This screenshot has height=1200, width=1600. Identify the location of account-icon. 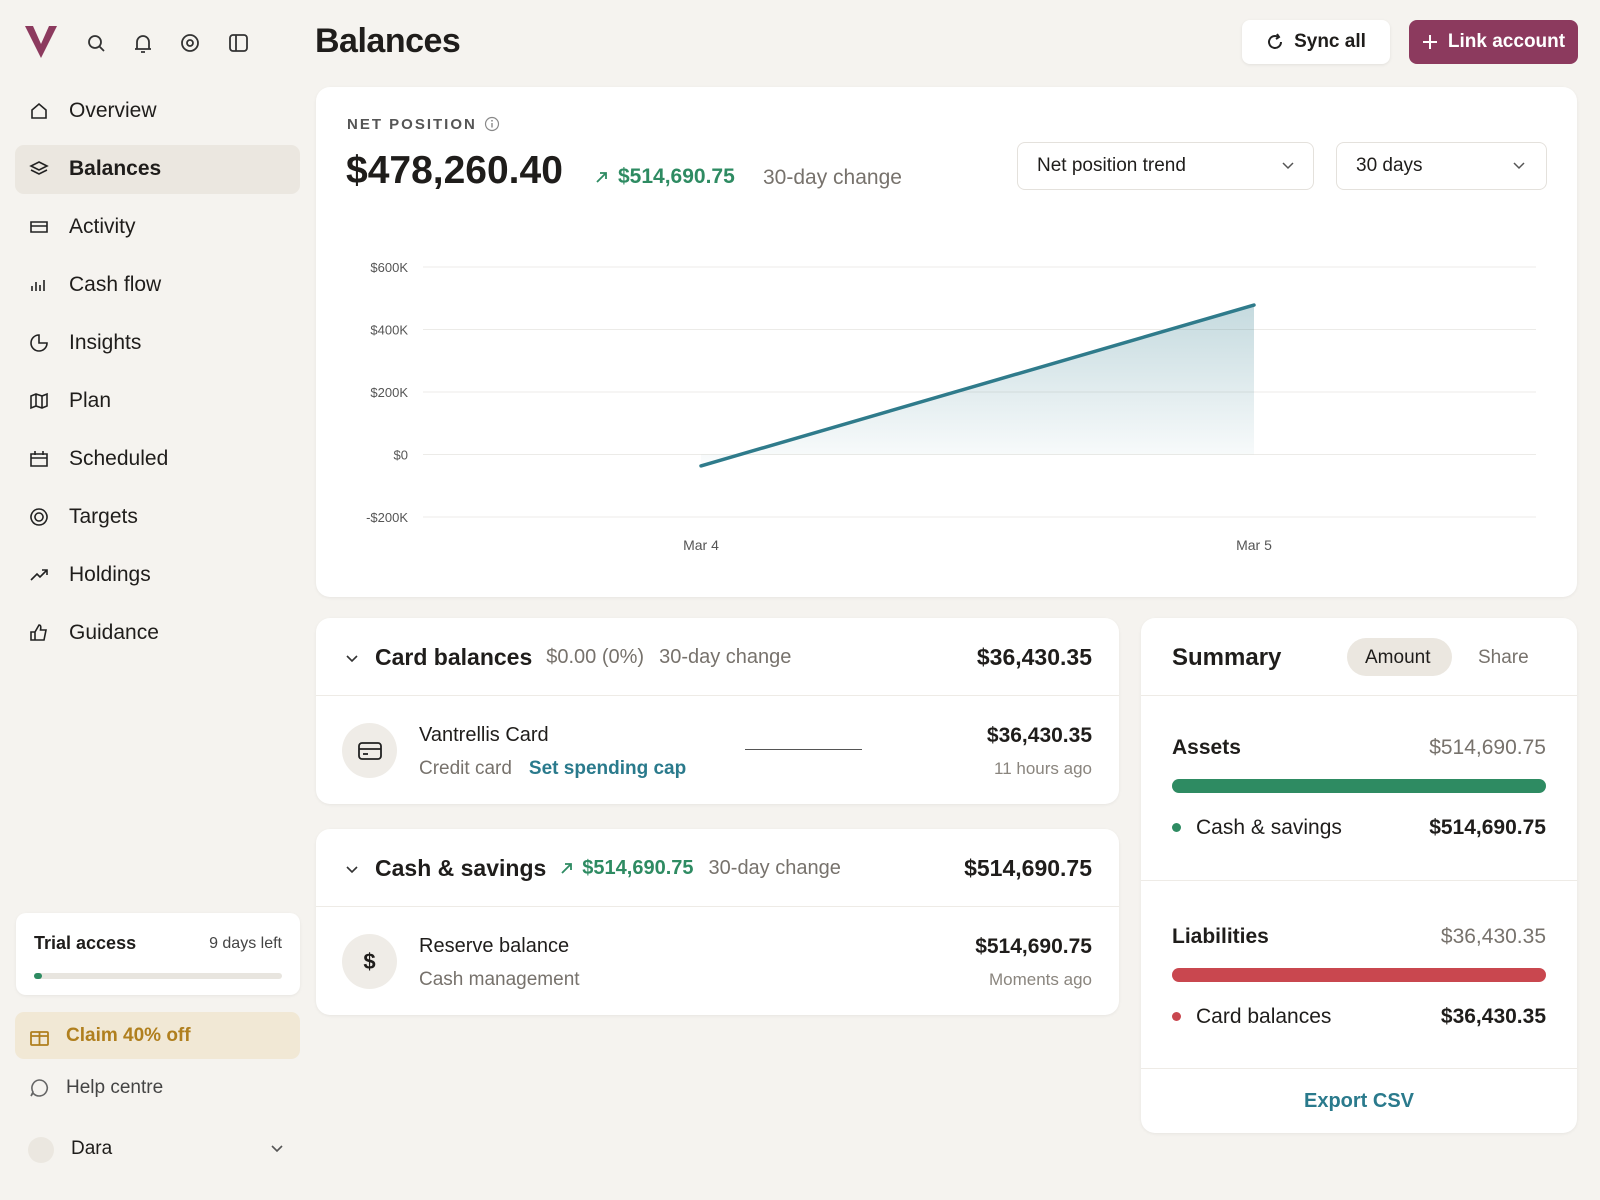
(369, 750).